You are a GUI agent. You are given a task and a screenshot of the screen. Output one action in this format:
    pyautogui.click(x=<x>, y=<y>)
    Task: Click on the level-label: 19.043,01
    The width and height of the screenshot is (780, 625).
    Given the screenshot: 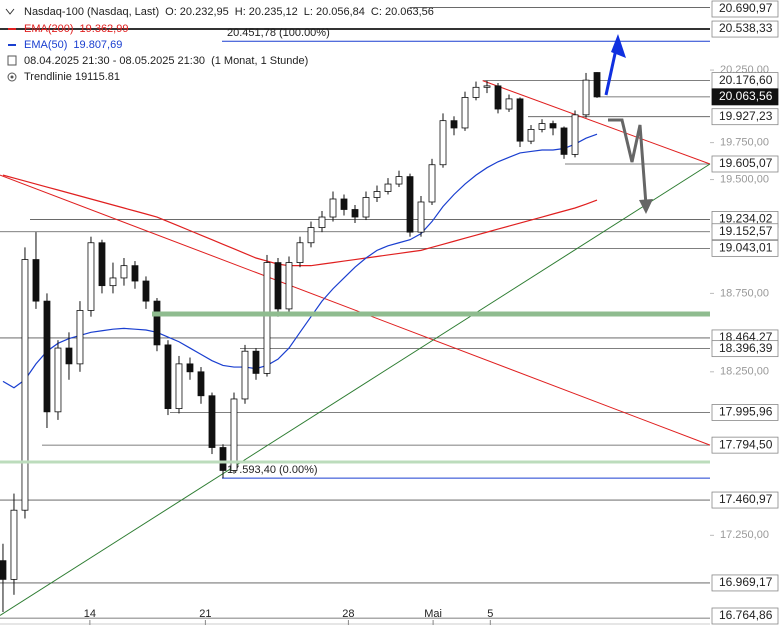 What is the action you would take?
    pyautogui.click(x=746, y=248)
    